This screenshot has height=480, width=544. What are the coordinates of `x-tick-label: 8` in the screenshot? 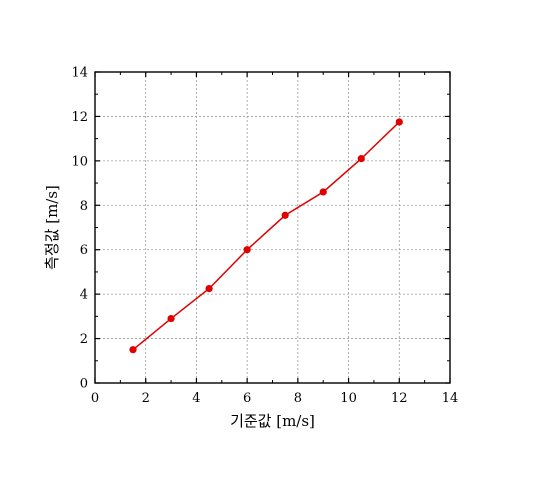 It's located at (298, 398).